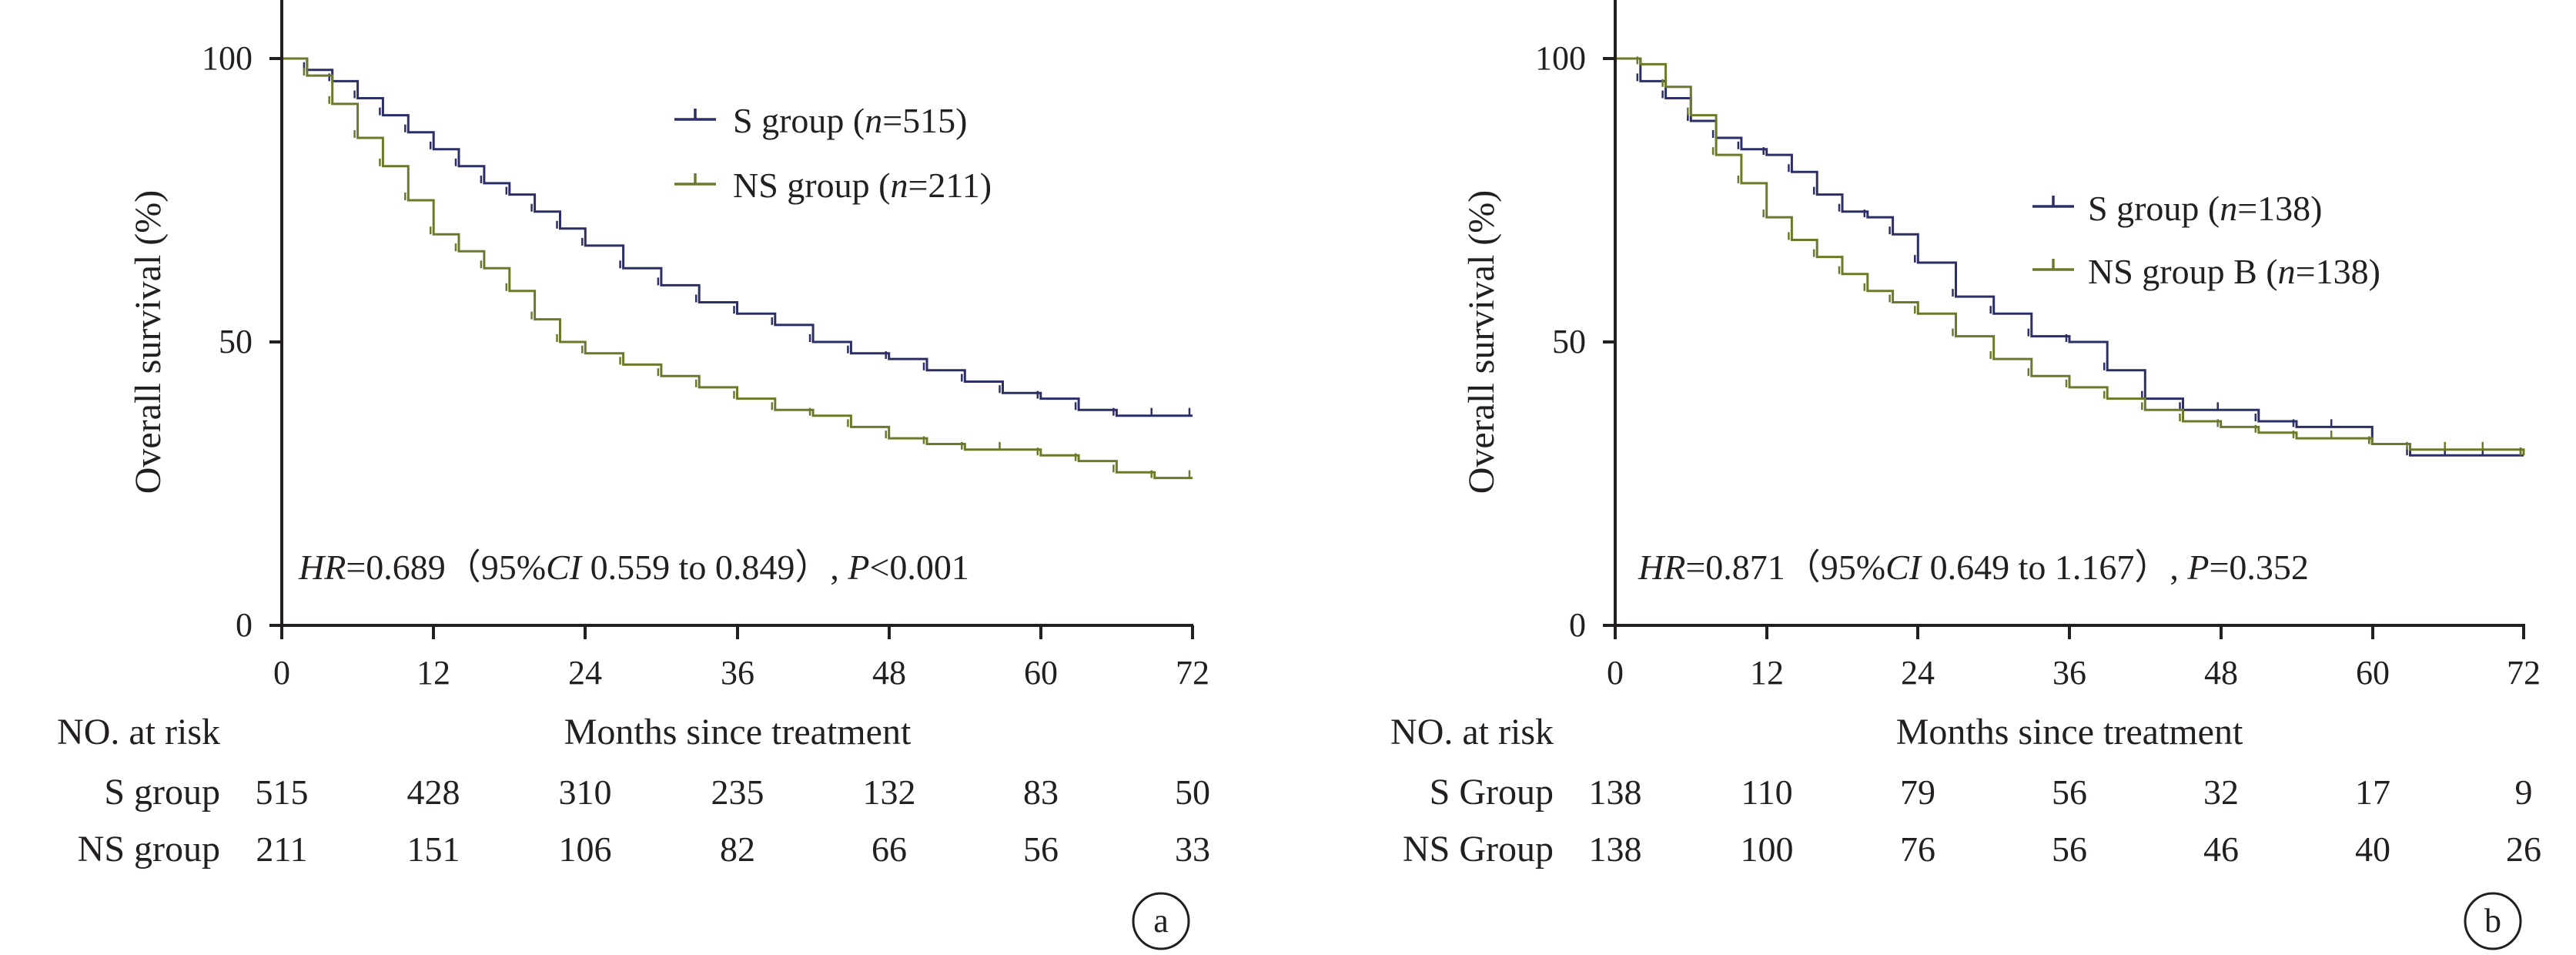  What do you see at coordinates (833, 153) in the screenshot?
I see `panel-a-legend: S group (n=515) NS group (n=211)` at bounding box center [833, 153].